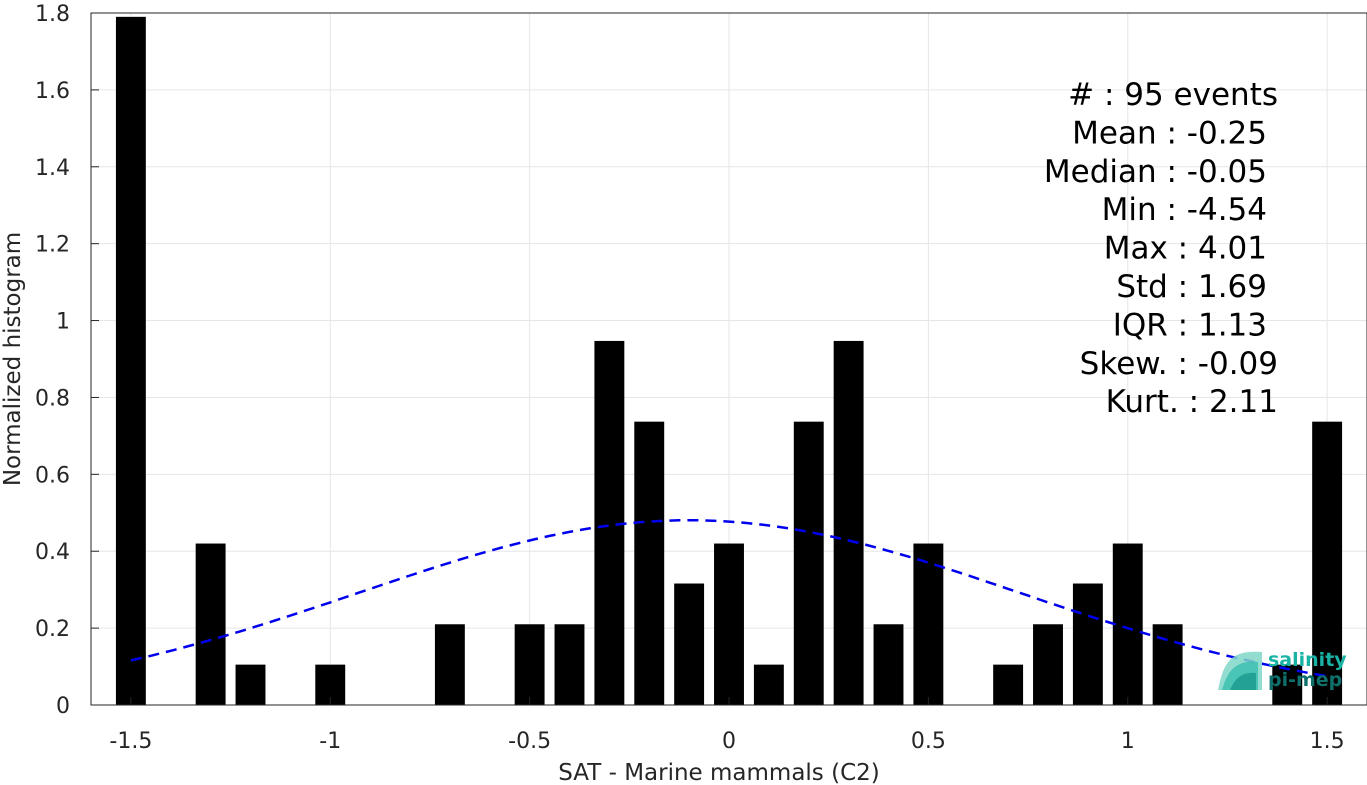  I want to click on stats-line: Min : -4.54, so click(1184, 210).